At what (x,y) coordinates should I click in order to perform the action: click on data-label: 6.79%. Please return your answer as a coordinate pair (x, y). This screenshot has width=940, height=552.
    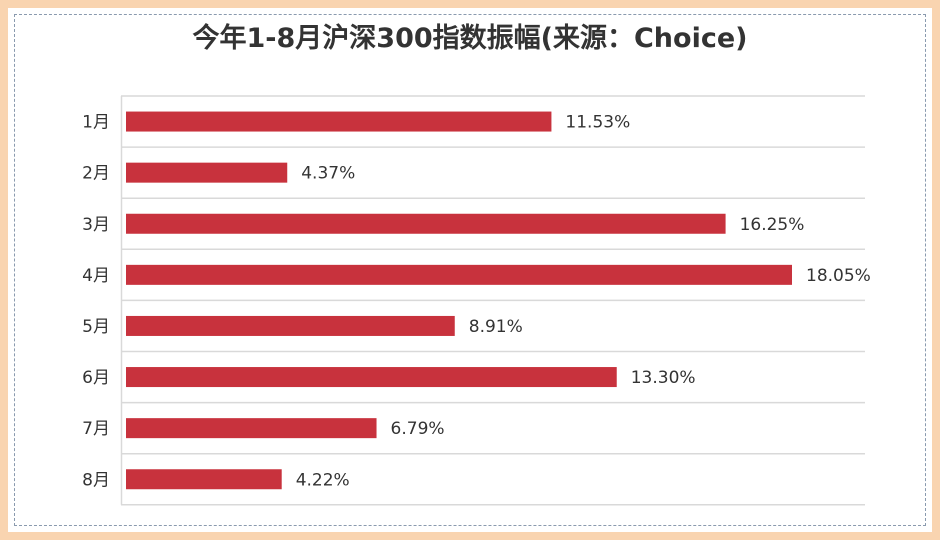
    Looking at the image, I should click on (418, 429).